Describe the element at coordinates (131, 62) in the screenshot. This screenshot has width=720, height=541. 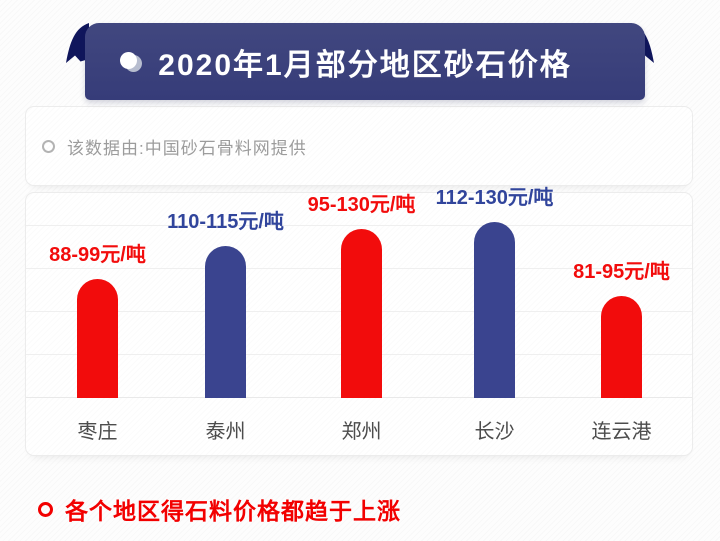
I see `title-dot-icon` at that location.